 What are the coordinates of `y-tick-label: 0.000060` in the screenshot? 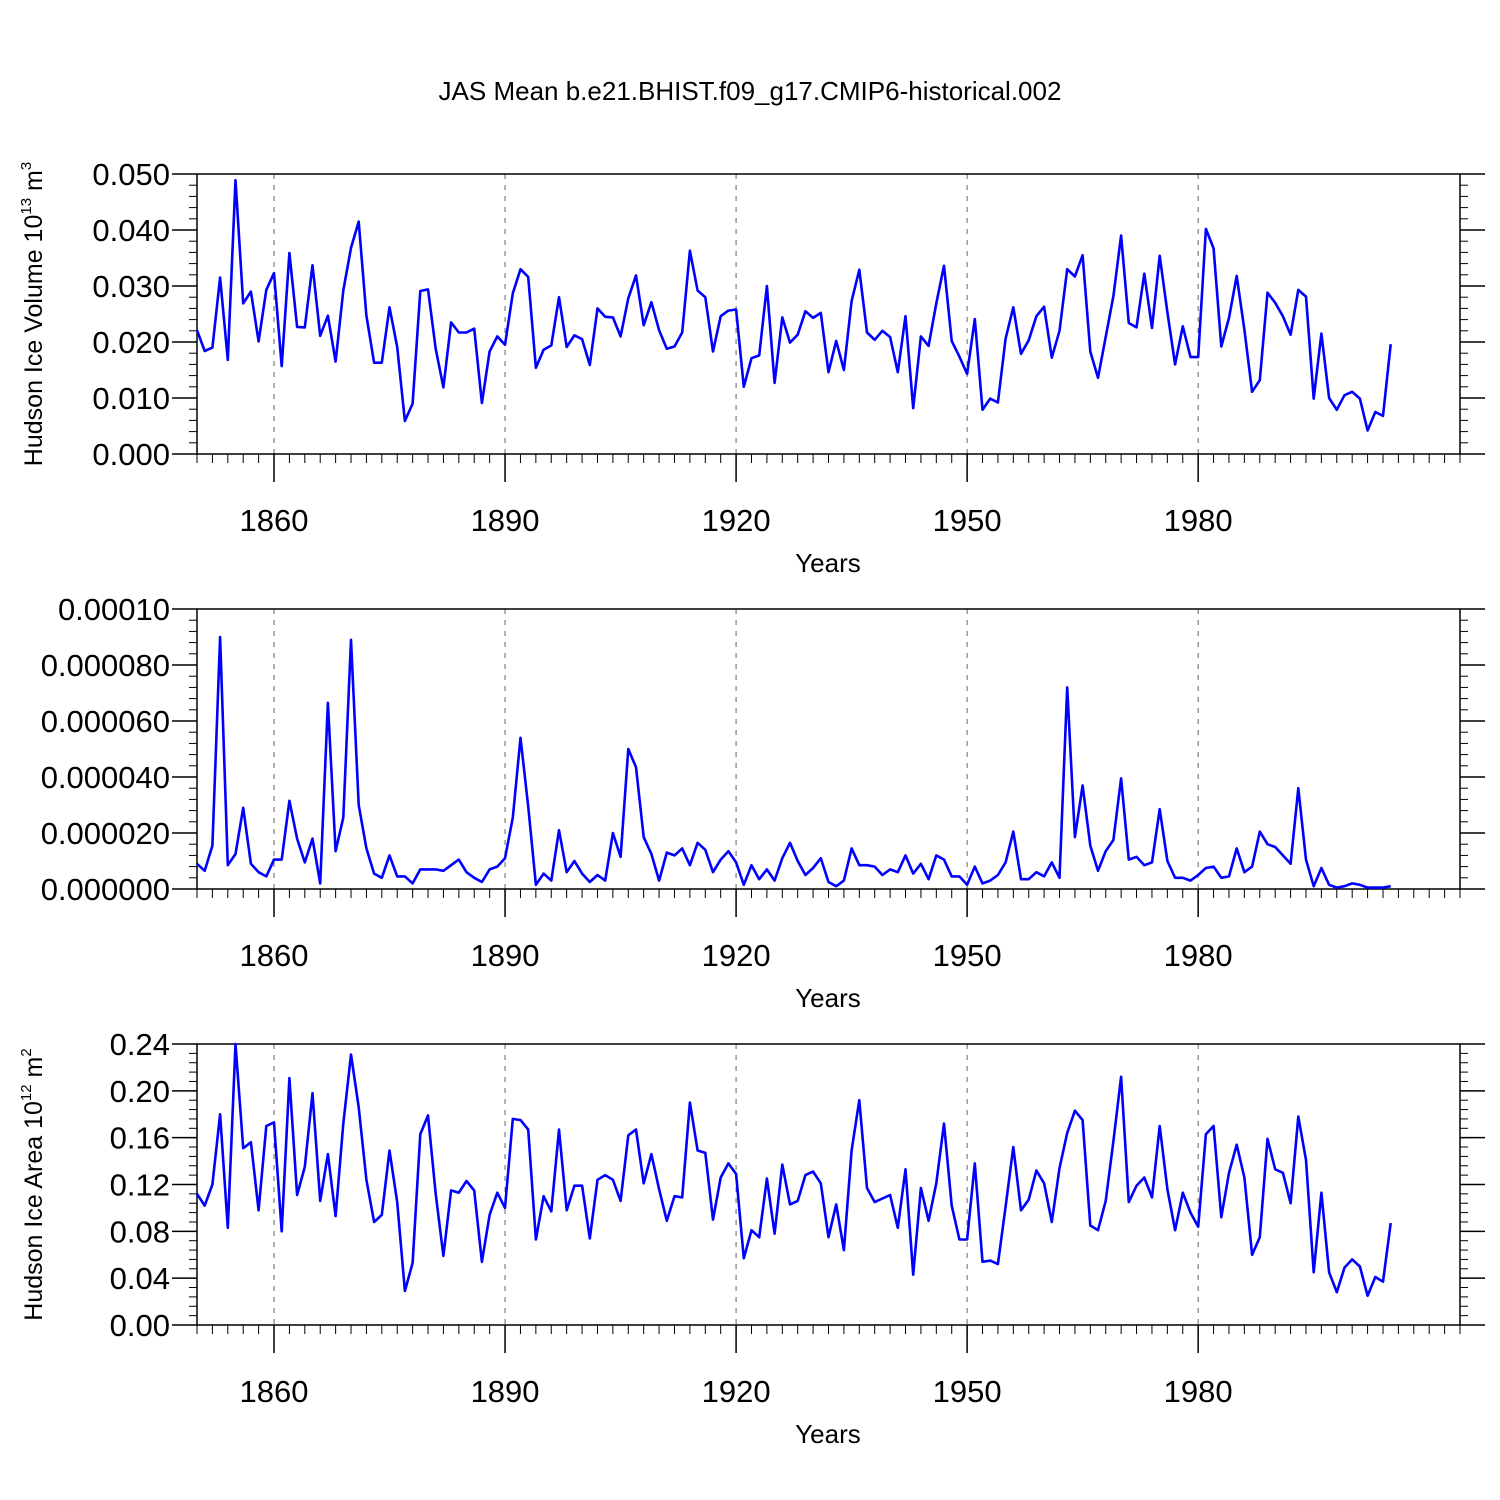 It's located at (105, 721).